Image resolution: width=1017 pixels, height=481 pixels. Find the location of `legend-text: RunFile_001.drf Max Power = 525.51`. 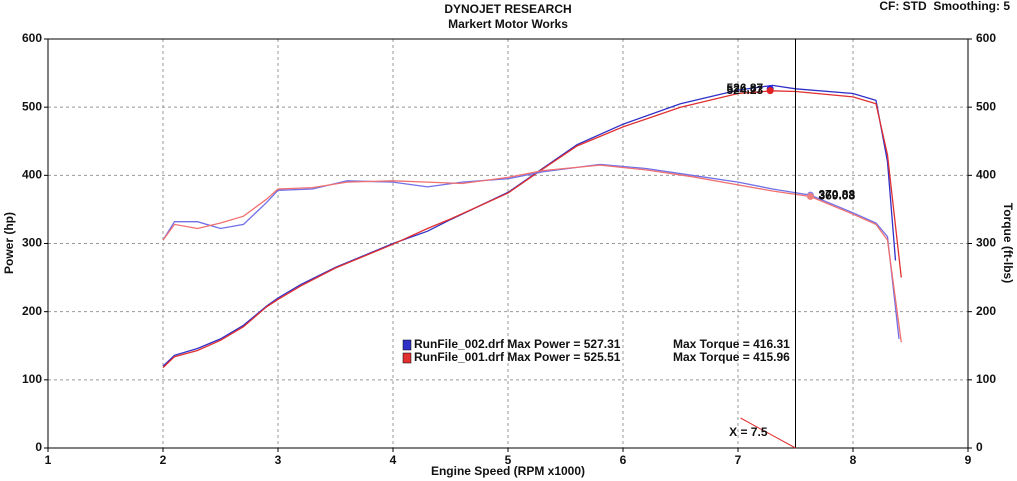

legend-text: RunFile_001.drf Max Power = 525.51 is located at coordinates (517, 357).